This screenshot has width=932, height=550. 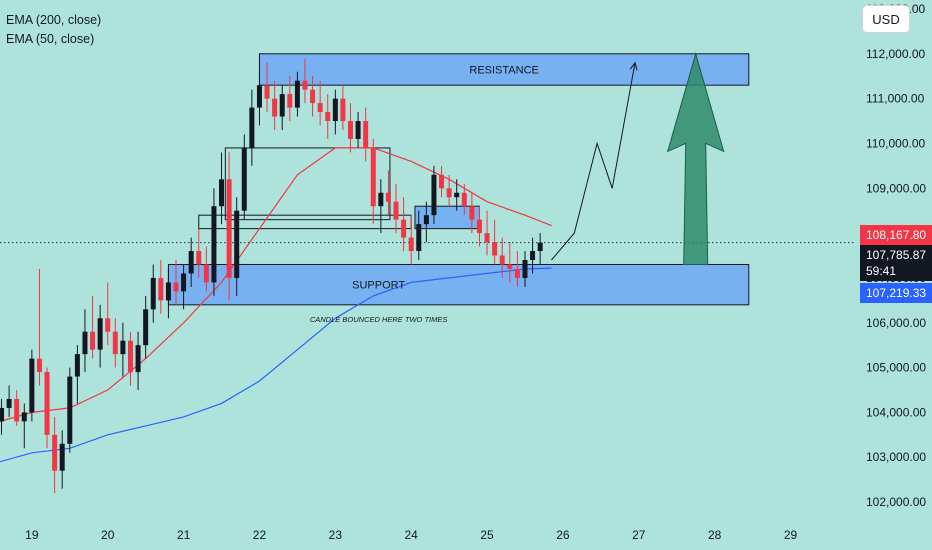 I want to click on y-tick-label: 109,000.00, so click(x=896, y=188).